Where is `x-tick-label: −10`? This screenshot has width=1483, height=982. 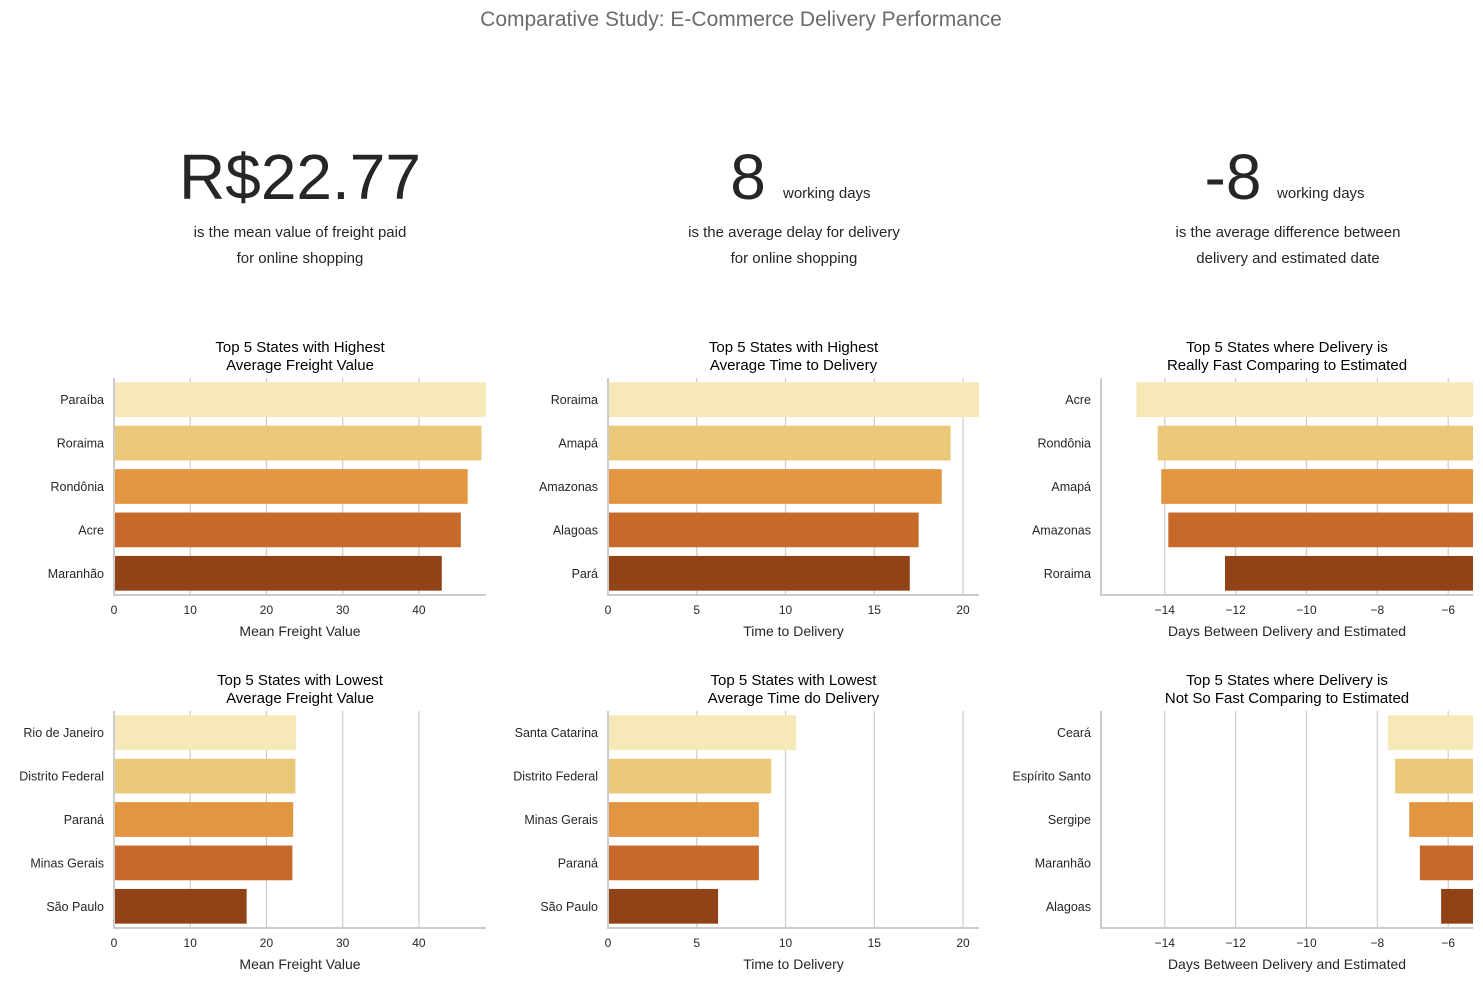
x-tick-label: −10 is located at coordinates (1306, 610).